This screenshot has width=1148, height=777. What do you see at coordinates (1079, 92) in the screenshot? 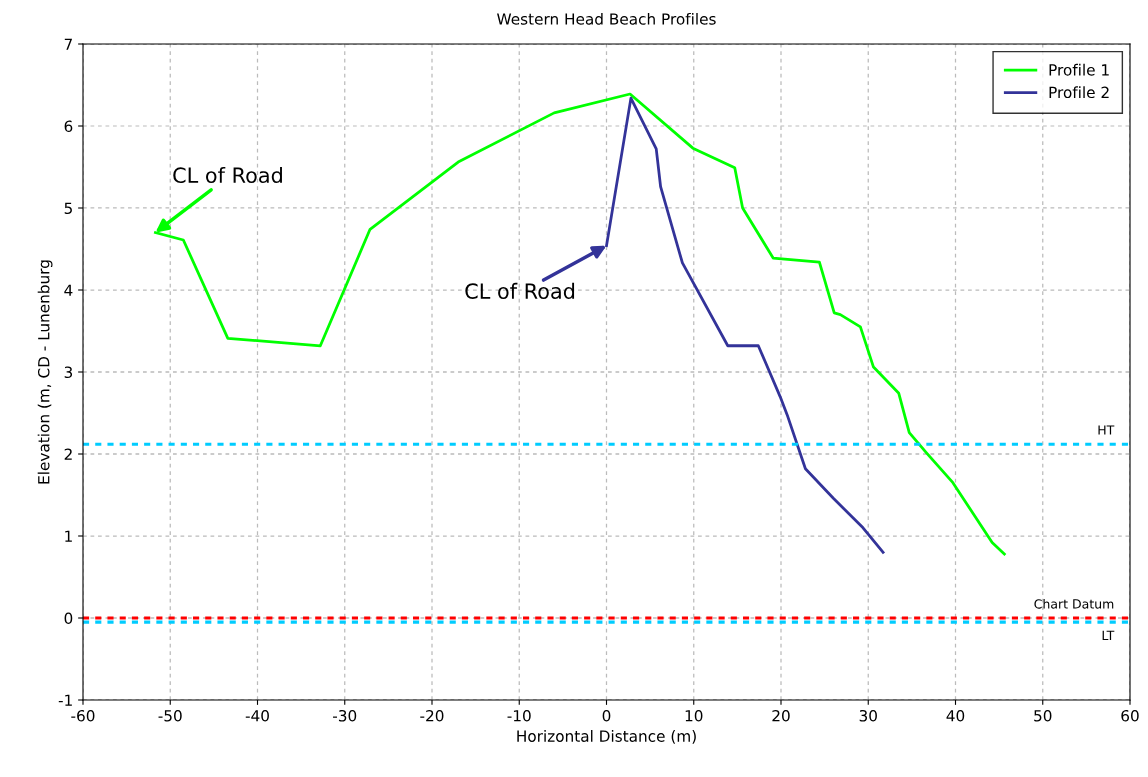
I see `legend-label: Profile 2` at bounding box center [1079, 92].